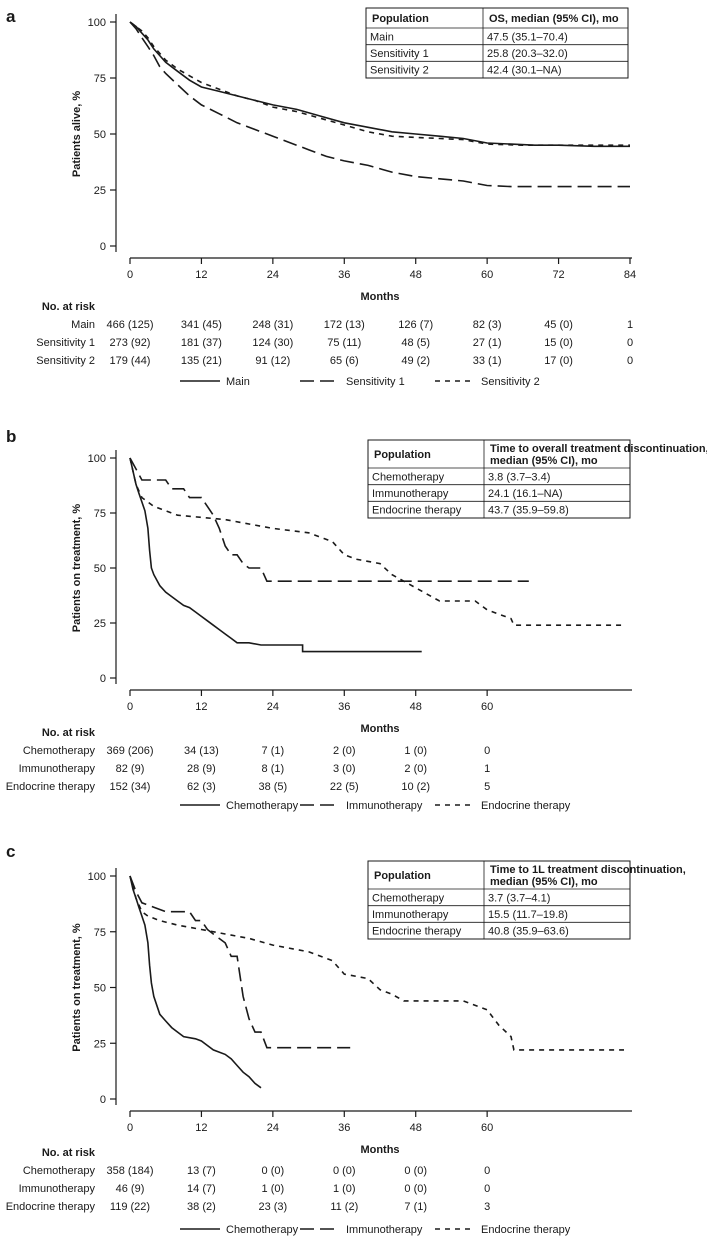 This screenshot has width=707, height=1239. I want to click on risk-cell: 179 (44), so click(130, 361).